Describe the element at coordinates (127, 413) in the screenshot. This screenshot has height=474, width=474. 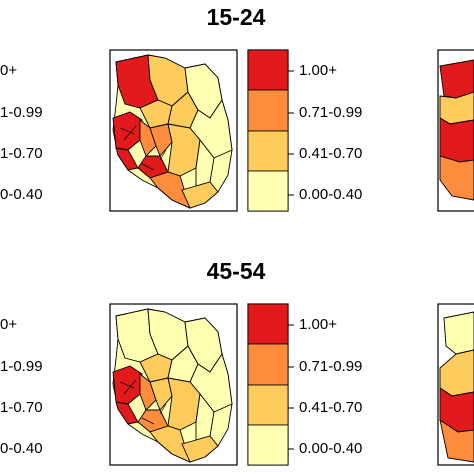
I see `county-lake-bottom` at that location.